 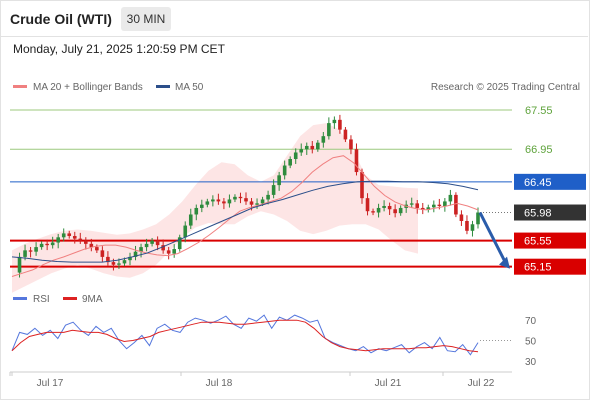 What do you see at coordinates (538, 183) in the screenshot?
I see `level-label-66.45: 66.45` at bounding box center [538, 183].